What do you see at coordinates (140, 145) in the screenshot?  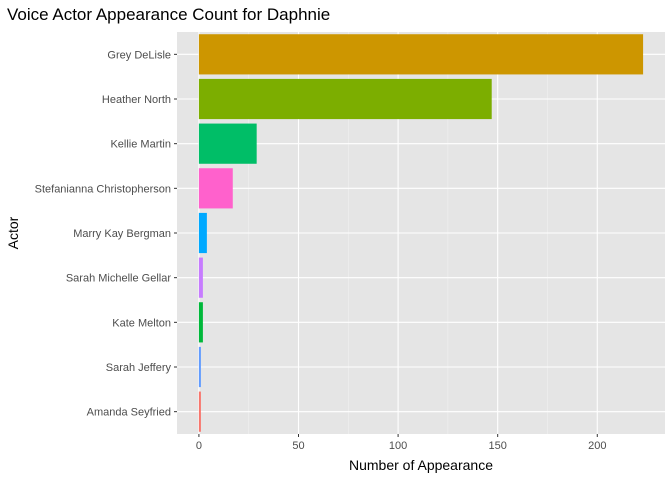 I see `y-tick-label: Kellie Martin` at bounding box center [140, 145].